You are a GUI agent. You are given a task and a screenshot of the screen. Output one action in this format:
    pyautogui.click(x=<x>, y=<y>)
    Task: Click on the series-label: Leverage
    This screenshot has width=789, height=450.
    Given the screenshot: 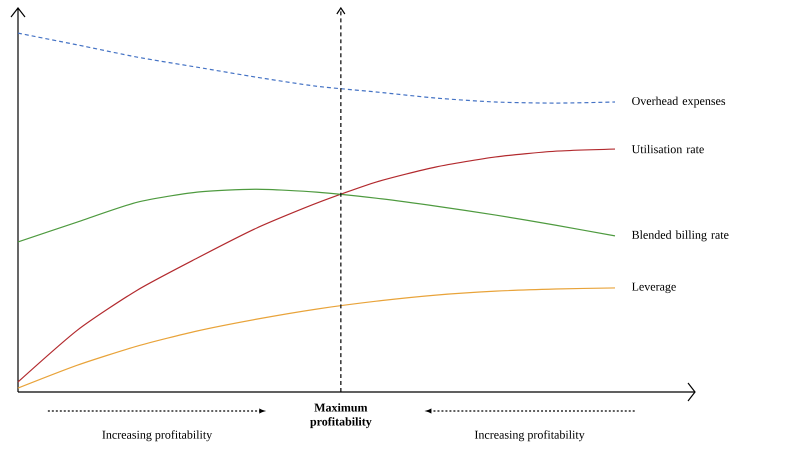 What is the action you would take?
    pyautogui.click(x=654, y=288)
    